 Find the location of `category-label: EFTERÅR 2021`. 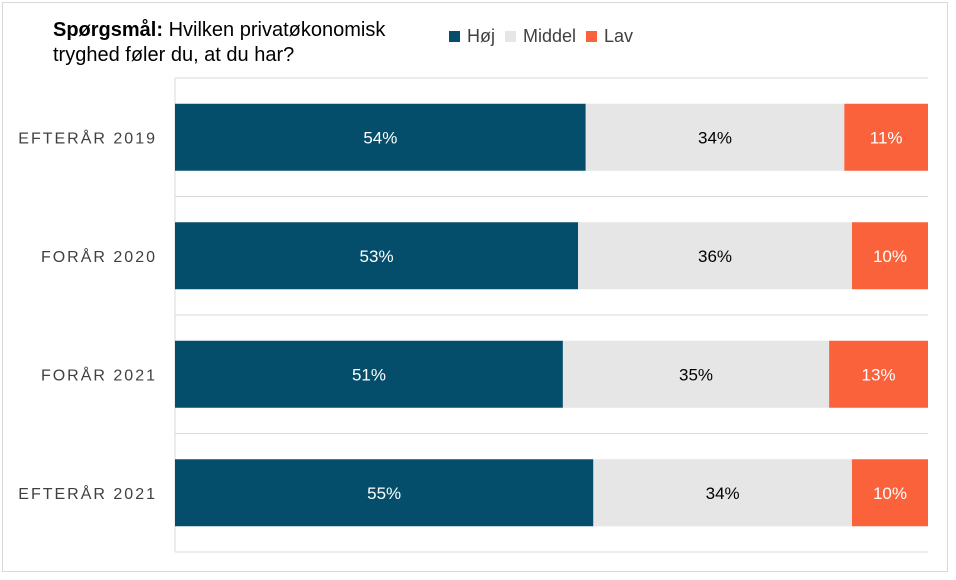

category-label: EFTERÅR 2021 is located at coordinates (87, 493).